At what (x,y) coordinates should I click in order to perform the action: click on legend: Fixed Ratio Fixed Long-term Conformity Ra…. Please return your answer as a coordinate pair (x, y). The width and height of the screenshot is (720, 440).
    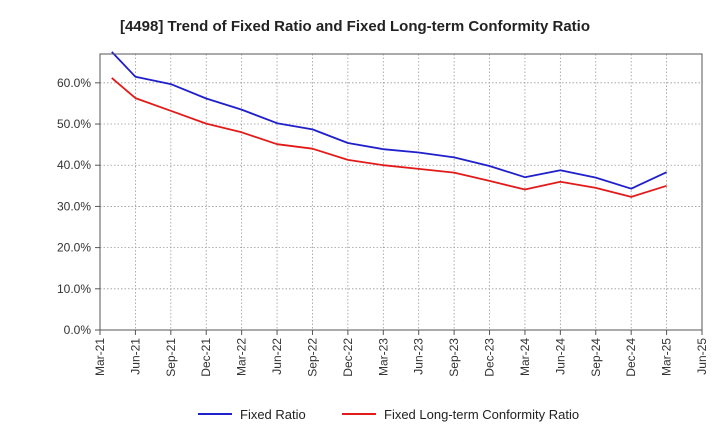
    Looking at the image, I should click on (388, 414).